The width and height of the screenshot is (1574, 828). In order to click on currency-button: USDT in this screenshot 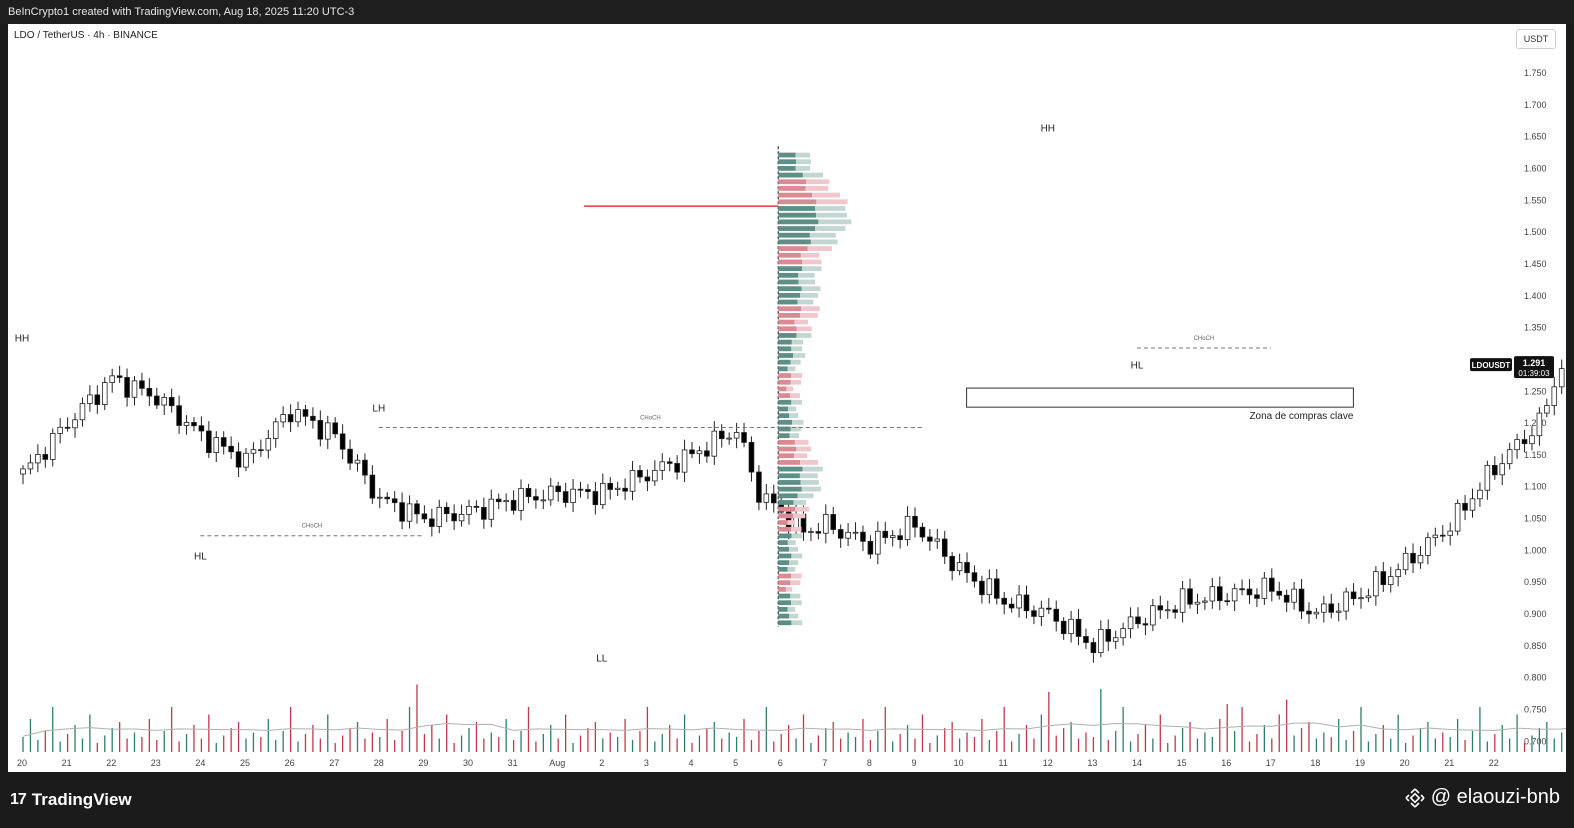, I will do `click(1536, 39)`.